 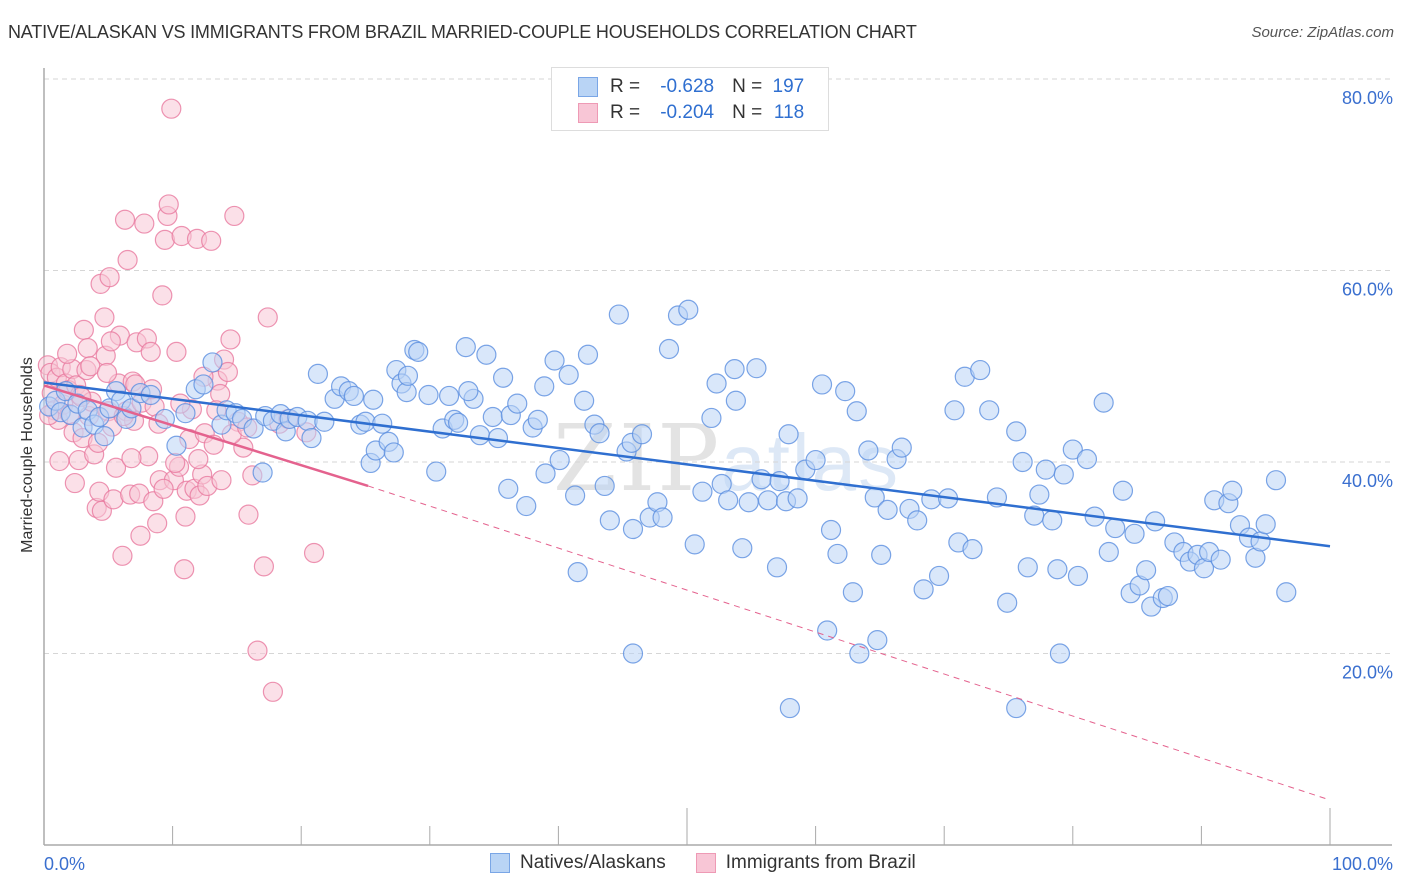 What do you see at coordinates (625, 112) in the screenshot?
I see `r-label: R =` at bounding box center [625, 112].